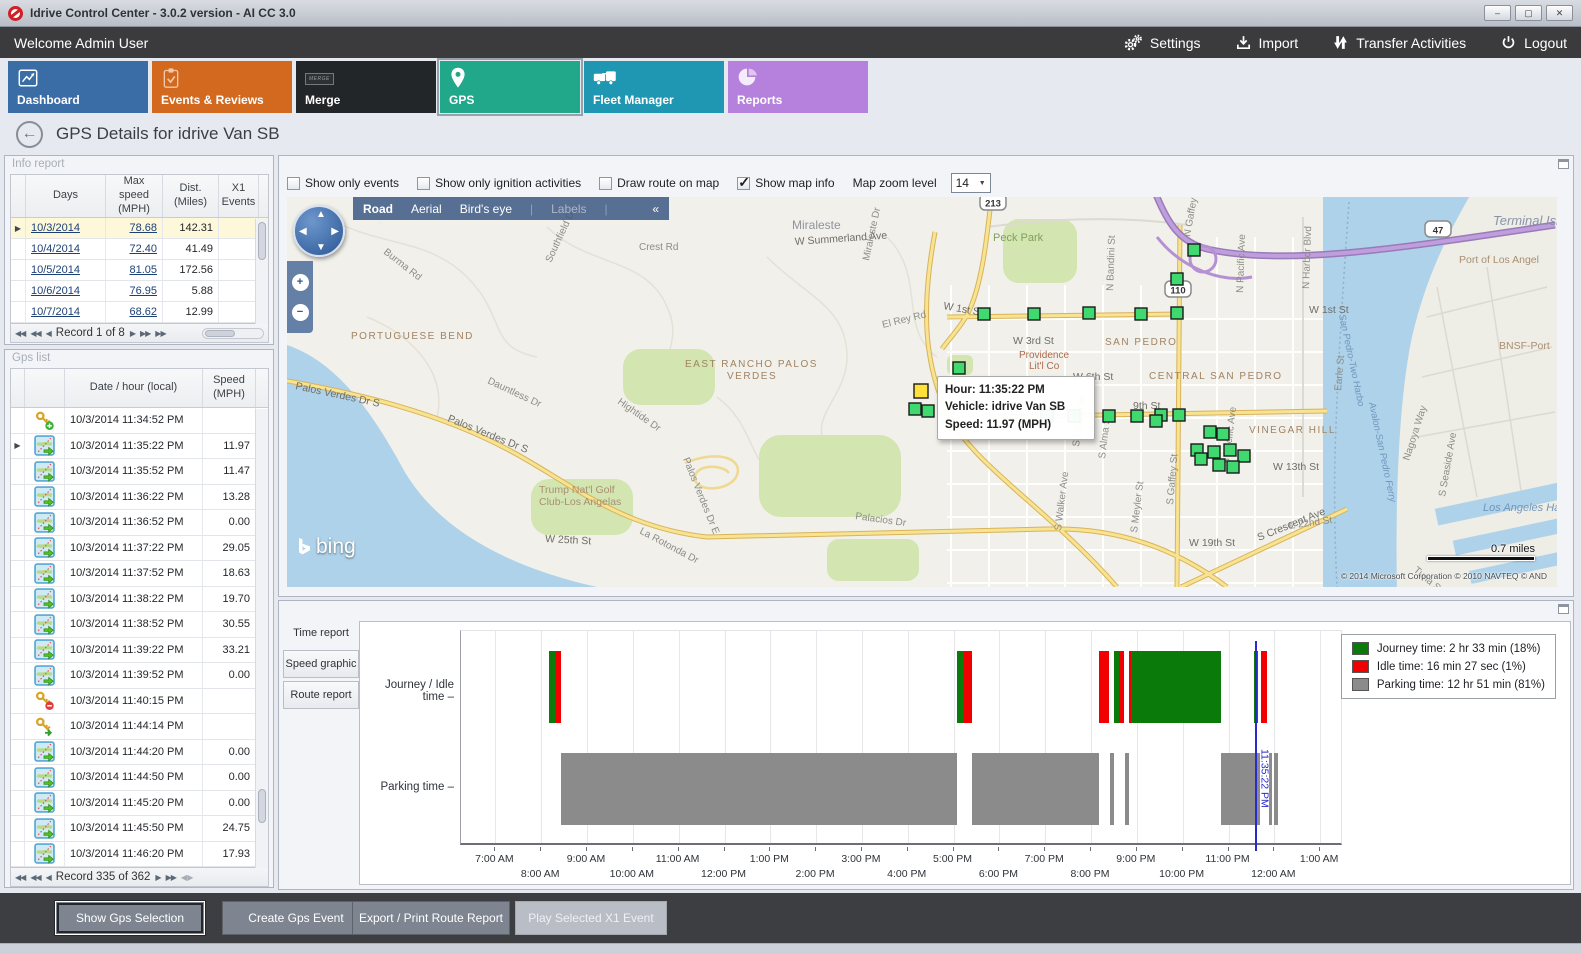  Describe the element at coordinates (139, 472) in the screenshot. I see `table-row: 10/3/2014 11:35:52 PM 11.47` at that location.